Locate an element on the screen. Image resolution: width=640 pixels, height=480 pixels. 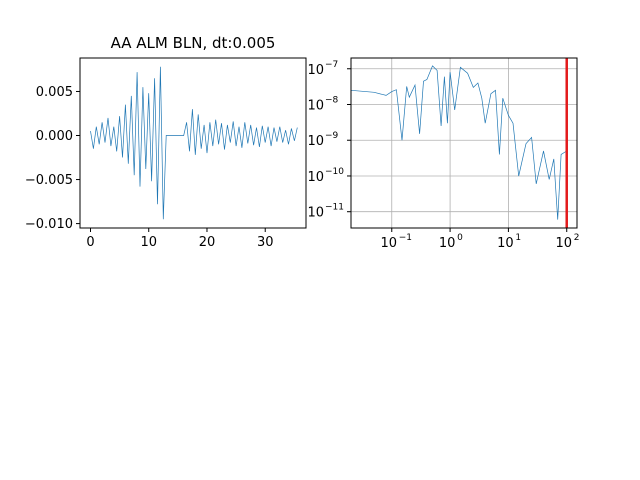
time-series-line is located at coordinates (194, 143).